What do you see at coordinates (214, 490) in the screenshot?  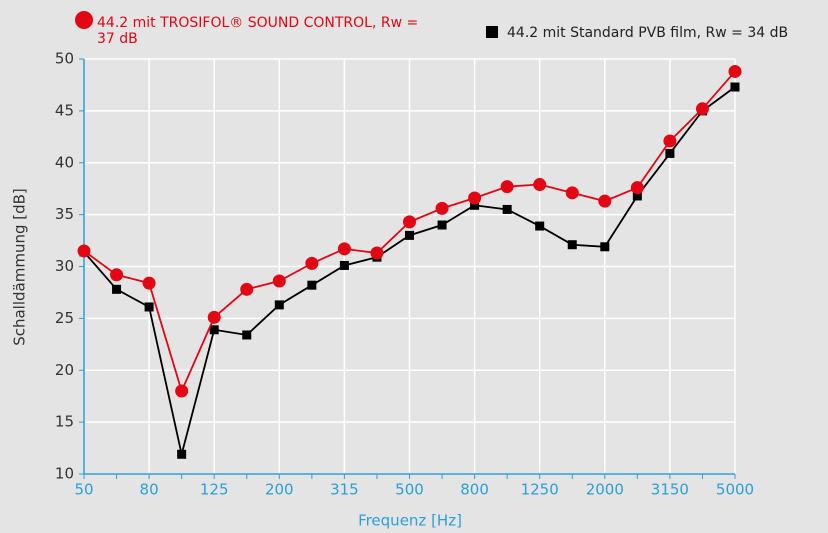 I see `x-tick-label: 125` at bounding box center [214, 490].